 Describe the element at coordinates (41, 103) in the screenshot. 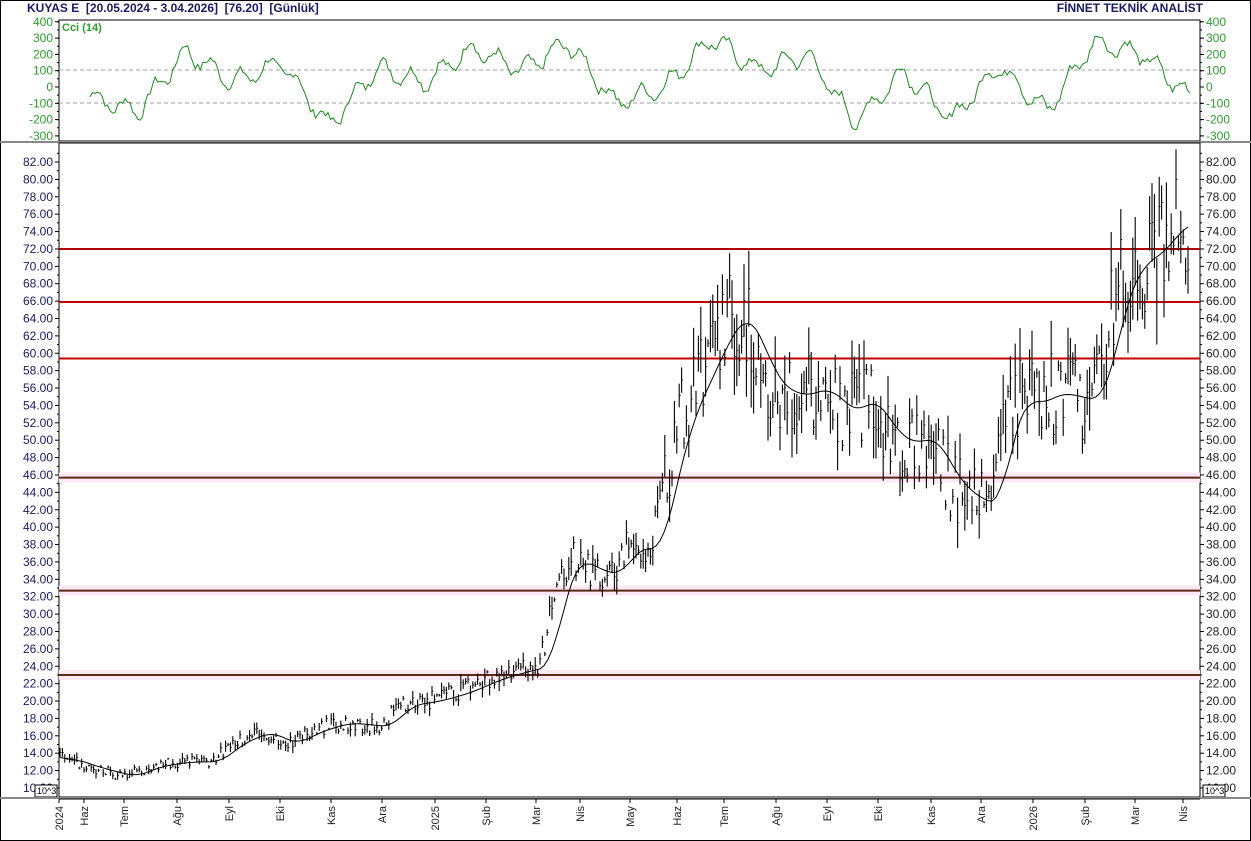

I see `svg-text: -100` at that location.